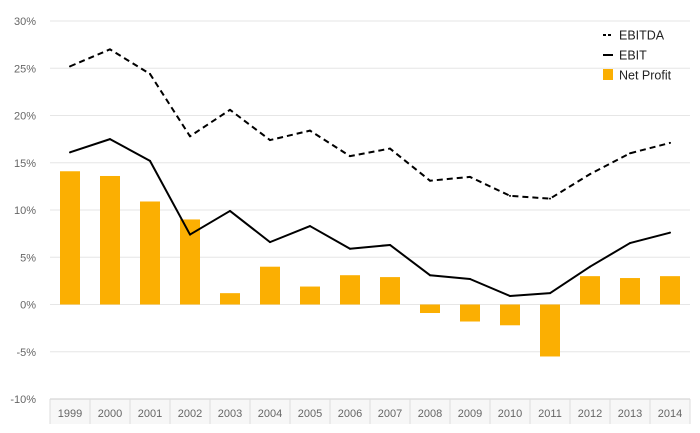 Image resolution: width=700 pixels, height=433 pixels. I want to click on legend-item: Net Profit, so click(637, 76).